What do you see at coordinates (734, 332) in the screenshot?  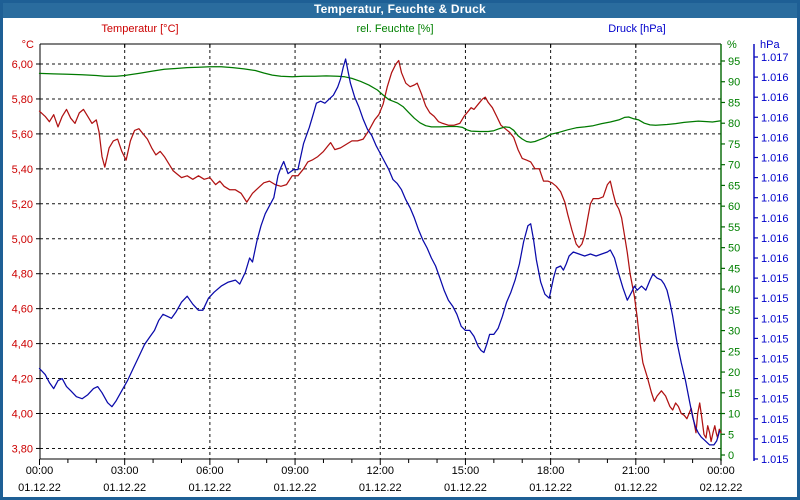 I see `svg-text: 30` at bounding box center [734, 332].